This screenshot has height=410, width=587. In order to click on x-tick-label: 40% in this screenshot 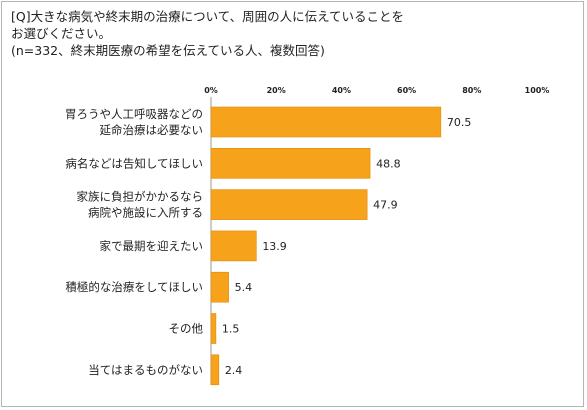, I will do `click(341, 90)`.